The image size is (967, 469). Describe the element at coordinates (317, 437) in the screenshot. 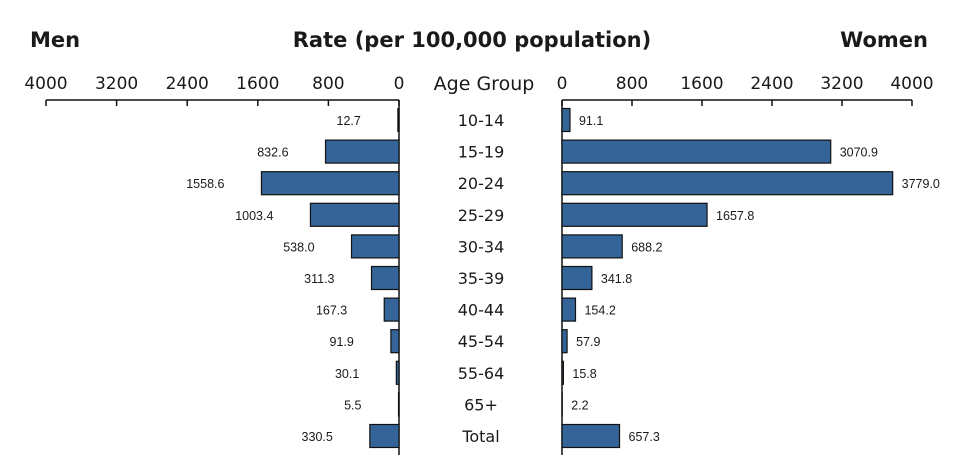

I see `men-value-label: 330.5` at that location.